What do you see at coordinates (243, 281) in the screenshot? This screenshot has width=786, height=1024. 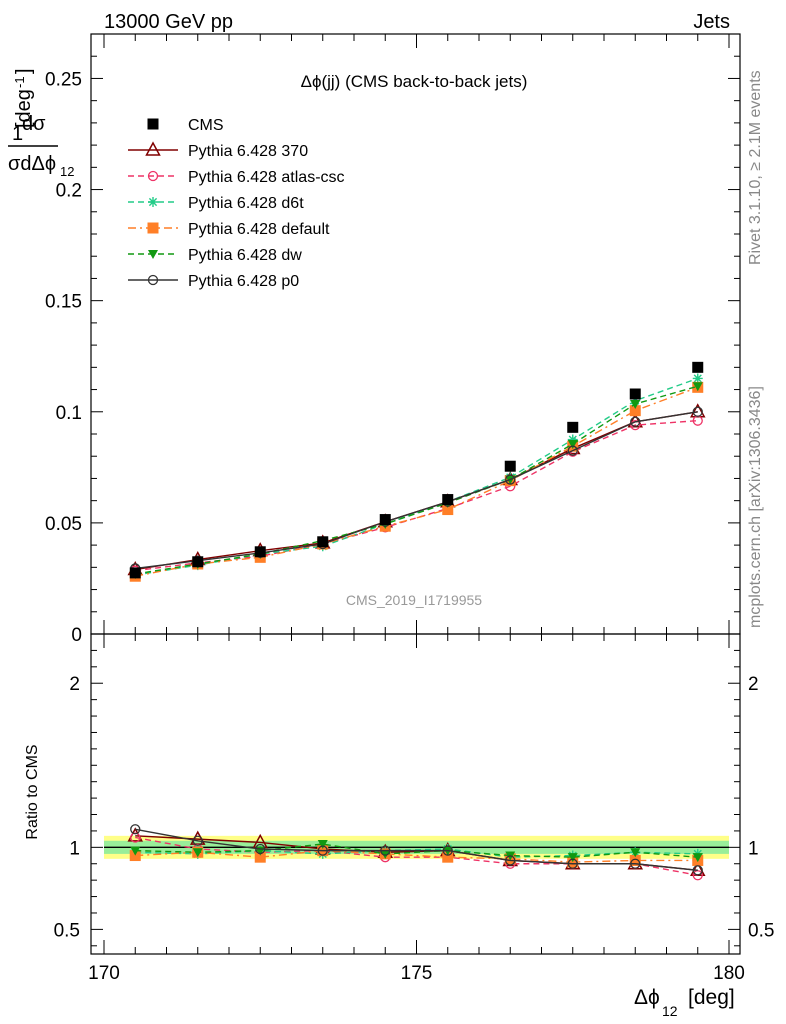 I see `legend-label: Pythia 6.428 p0` at bounding box center [243, 281].